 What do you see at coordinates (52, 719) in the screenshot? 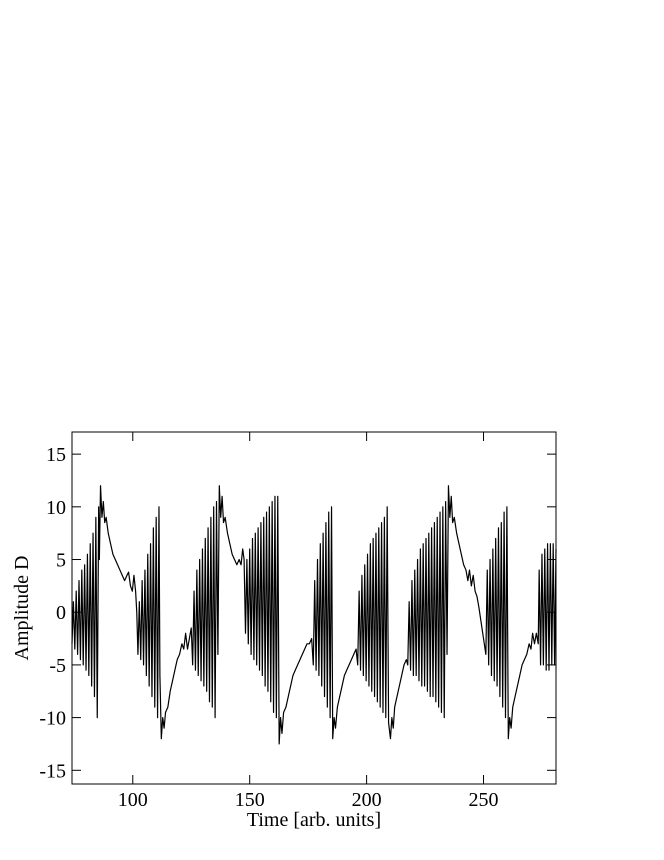
I see `y-tick-label: -10` at bounding box center [52, 719].